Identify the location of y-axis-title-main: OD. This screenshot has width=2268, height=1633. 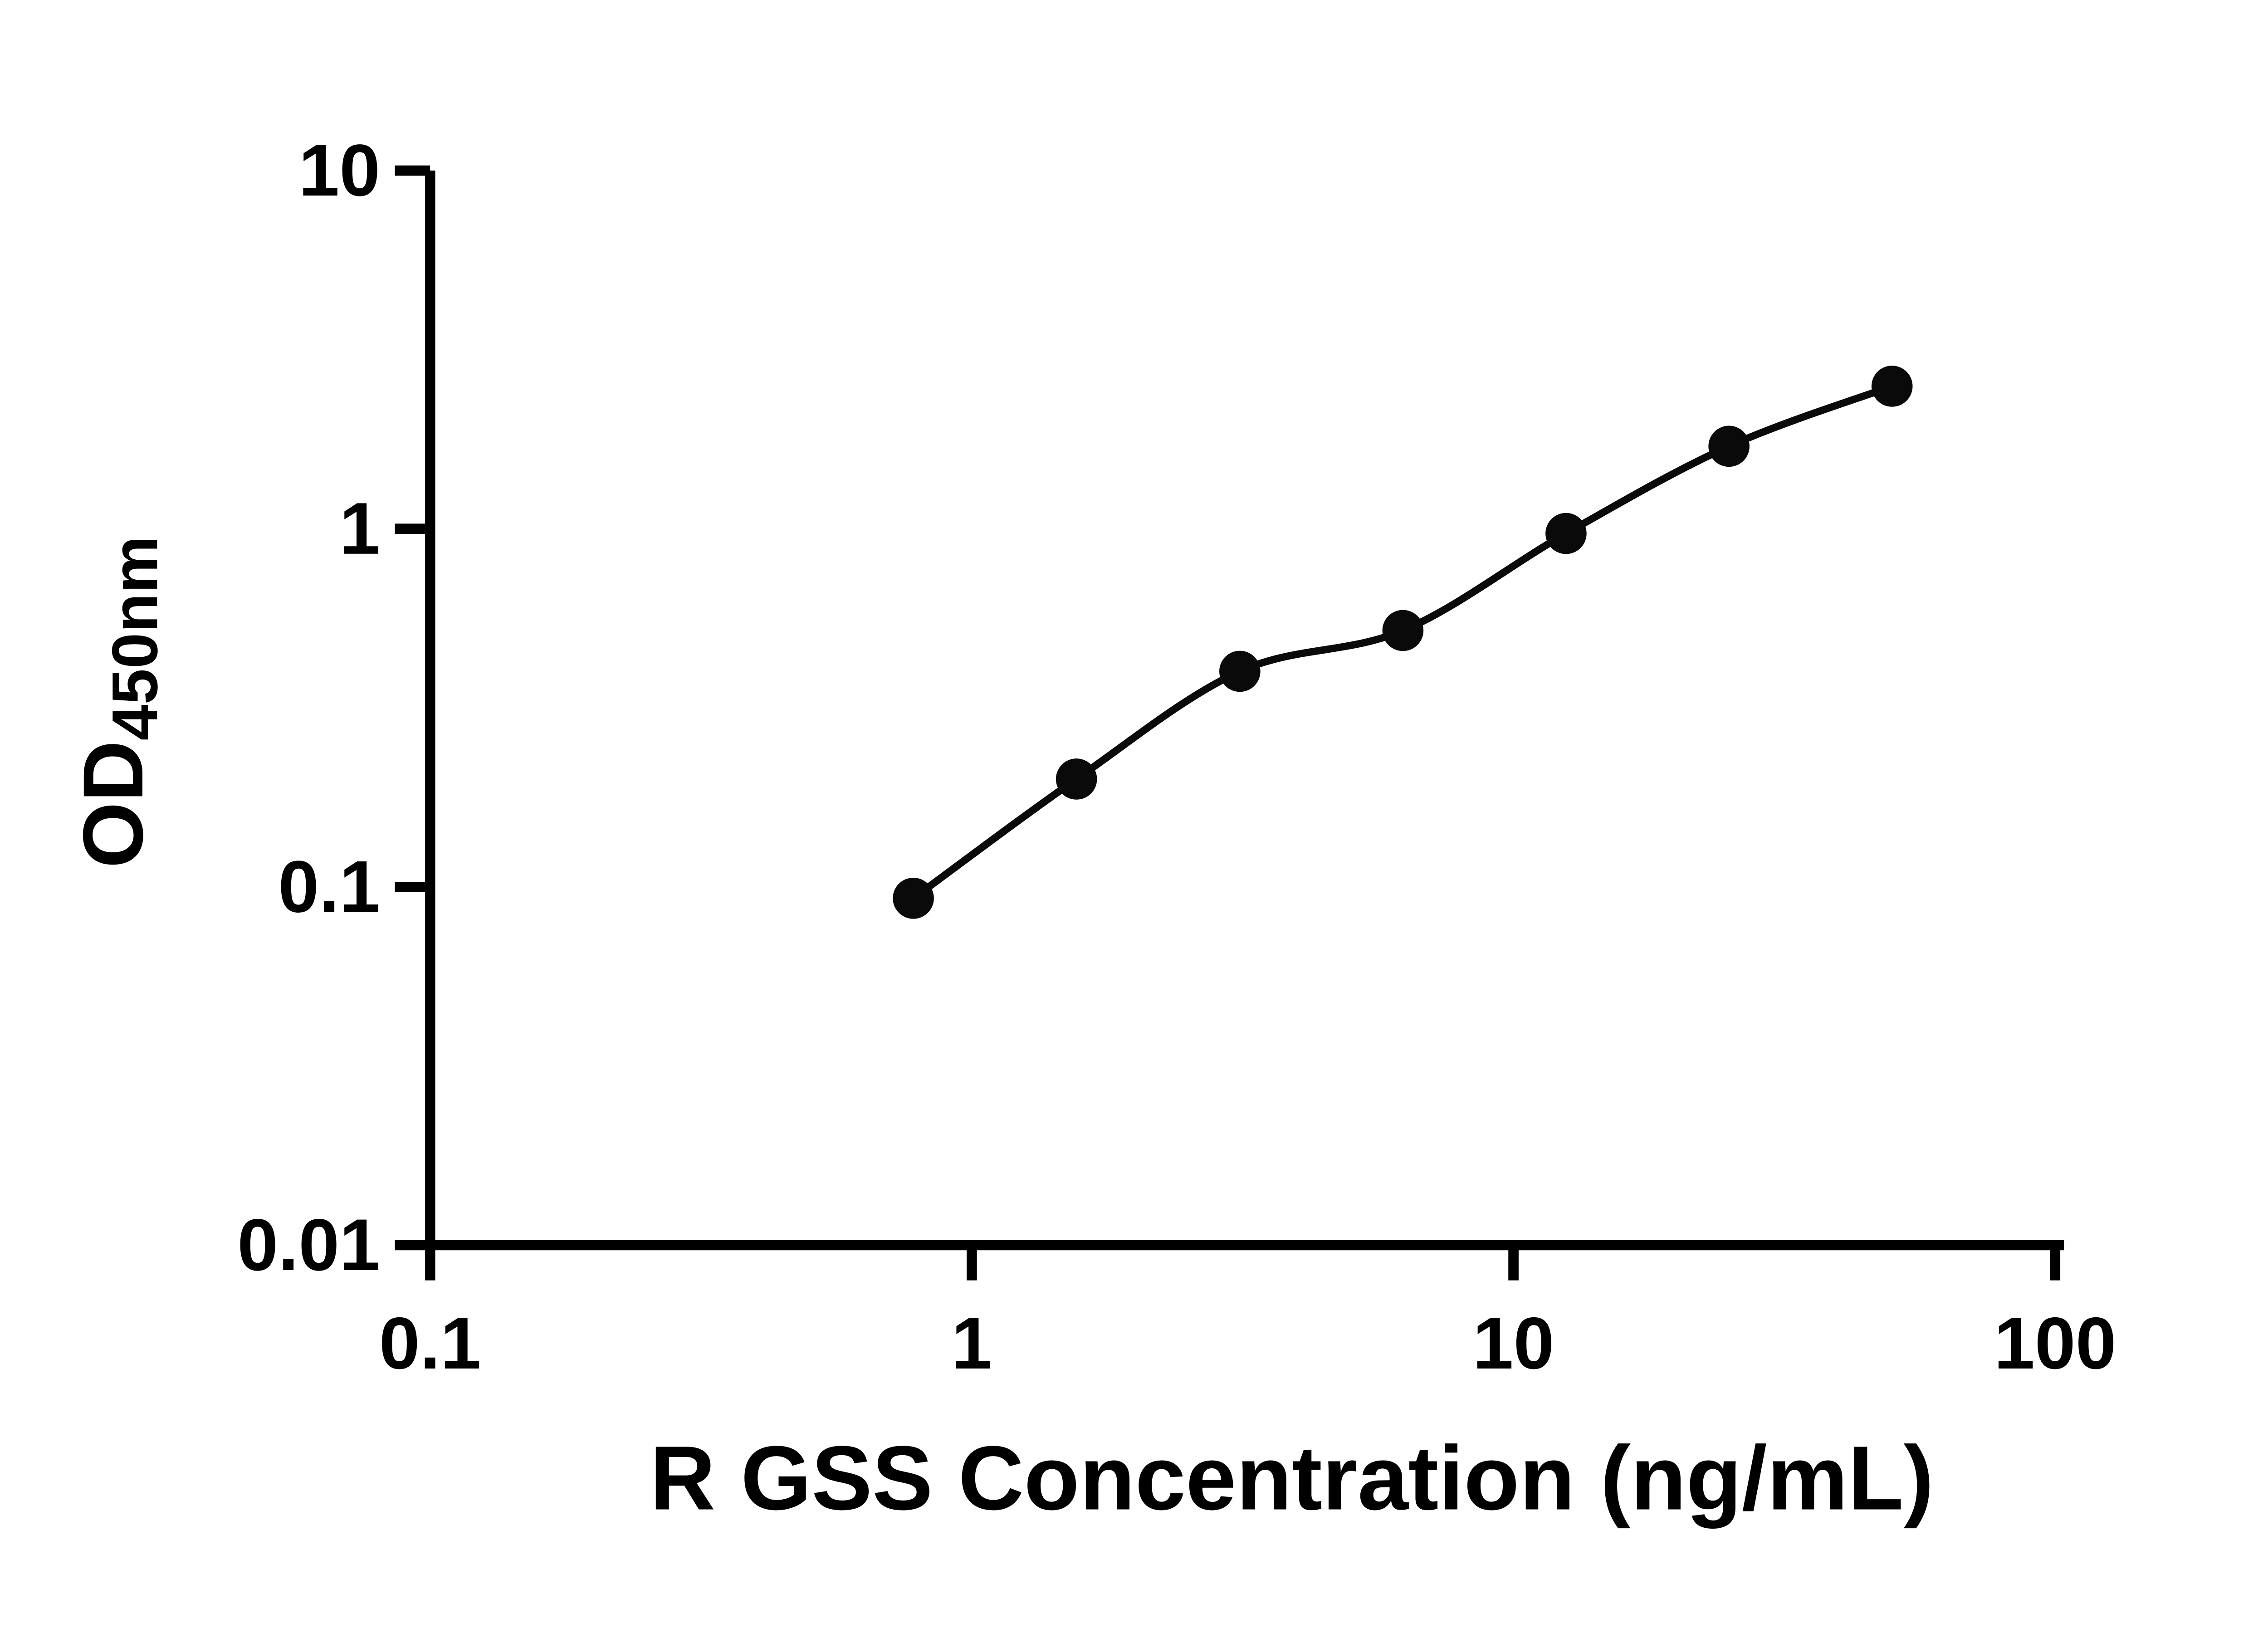
(113, 804).